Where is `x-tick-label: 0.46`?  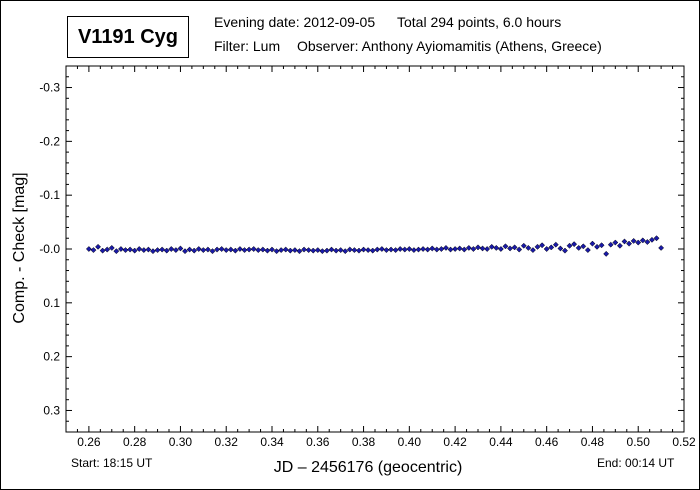 x-tick-label: 0.46 is located at coordinates (547, 442).